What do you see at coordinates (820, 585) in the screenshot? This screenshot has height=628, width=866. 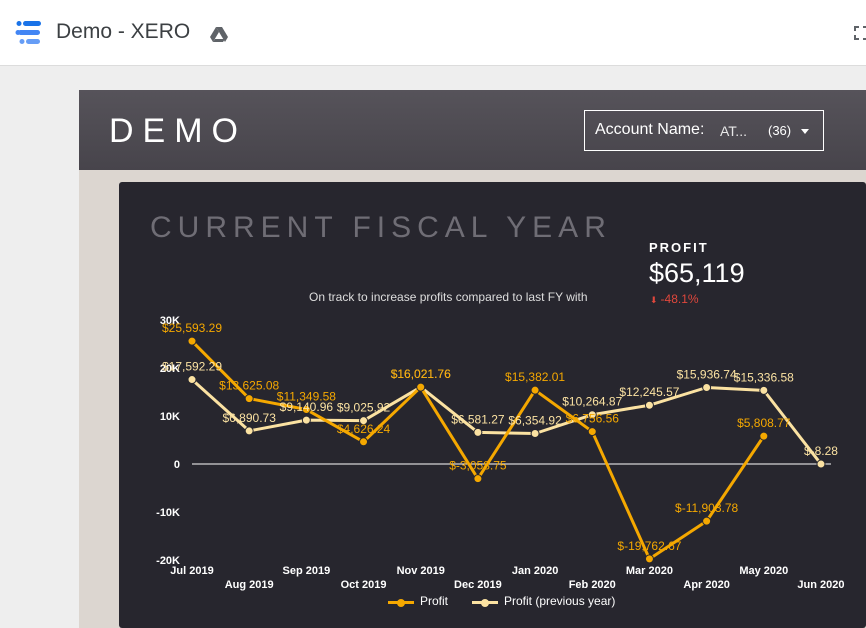 I see `x-tick-label: Jun 2020` at bounding box center [820, 585].